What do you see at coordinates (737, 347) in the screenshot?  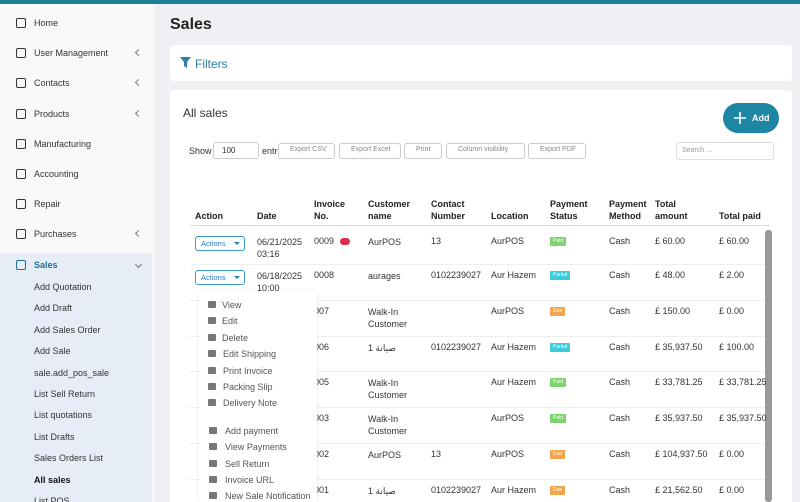 I see `cell: £ 100.00` at bounding box center [737, 347].